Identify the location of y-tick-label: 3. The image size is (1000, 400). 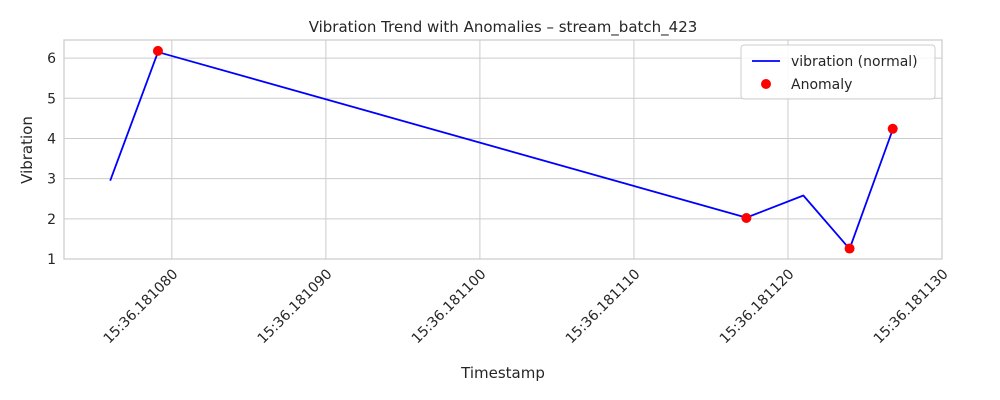
(51, 180).